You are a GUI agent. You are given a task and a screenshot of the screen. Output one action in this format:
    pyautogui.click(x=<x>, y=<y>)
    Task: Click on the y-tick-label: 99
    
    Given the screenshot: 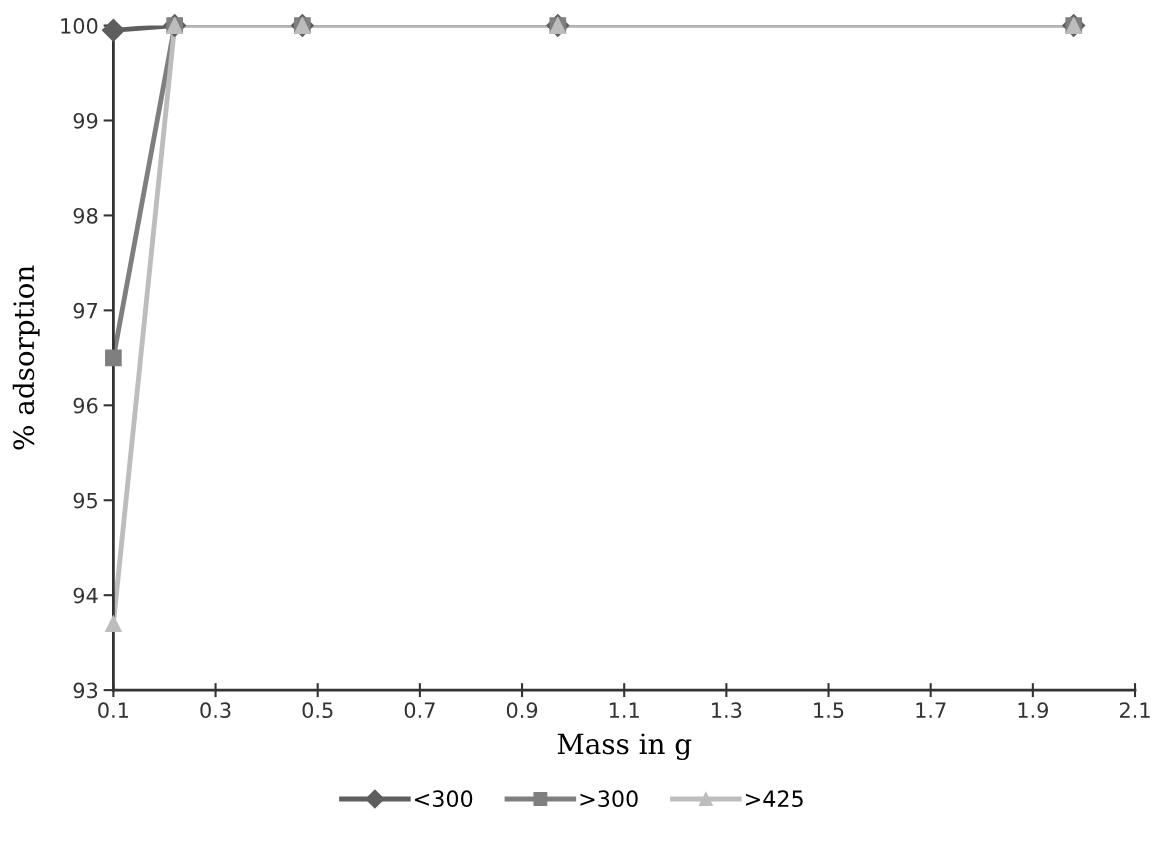 What is the action you would take?
    pyautogui.click(x=85, y=120)
    